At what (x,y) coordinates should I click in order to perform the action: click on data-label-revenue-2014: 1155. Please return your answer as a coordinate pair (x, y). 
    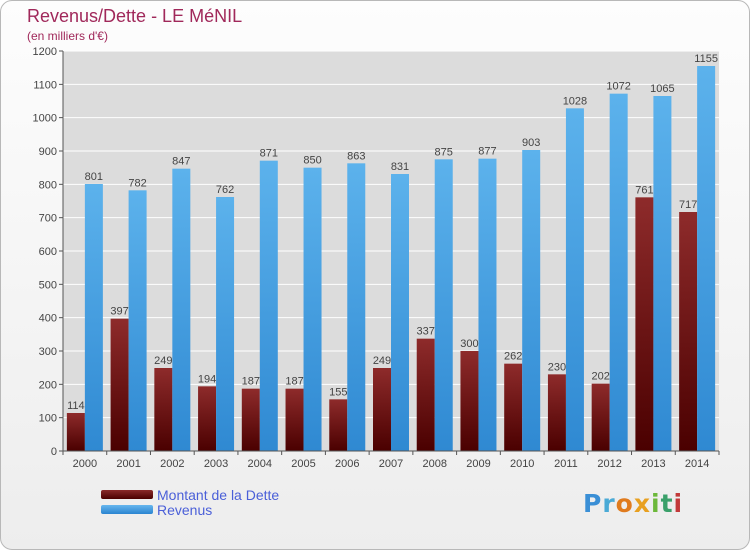
    Looking at the image, I should click on (706, 59).